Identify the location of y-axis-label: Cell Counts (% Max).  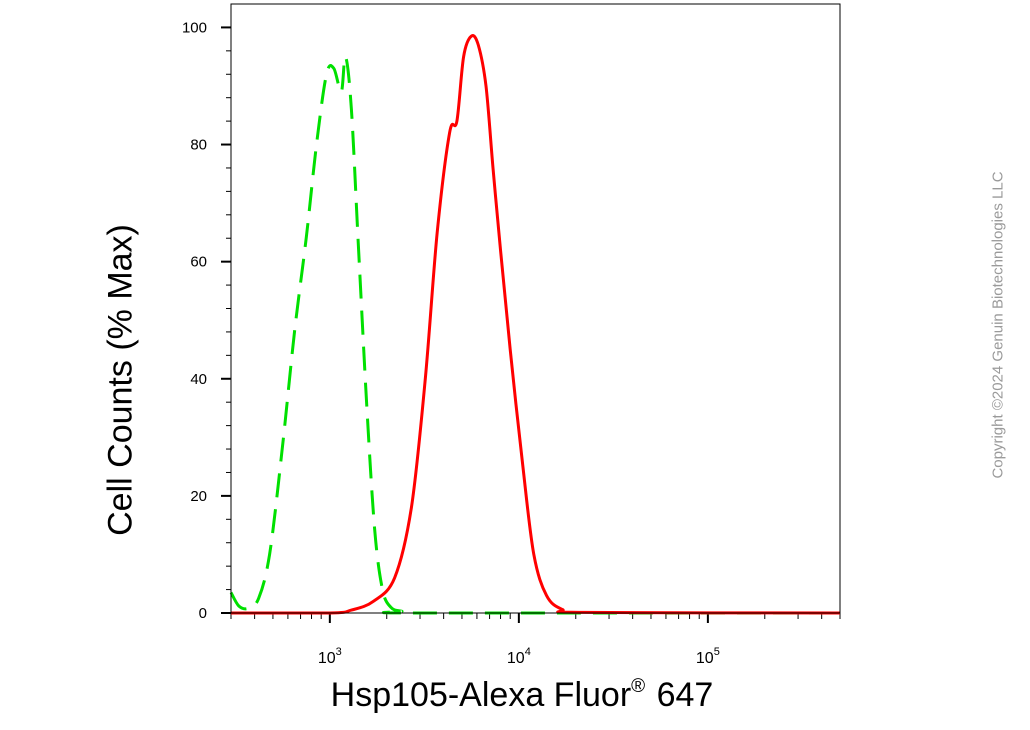
(120, 380).